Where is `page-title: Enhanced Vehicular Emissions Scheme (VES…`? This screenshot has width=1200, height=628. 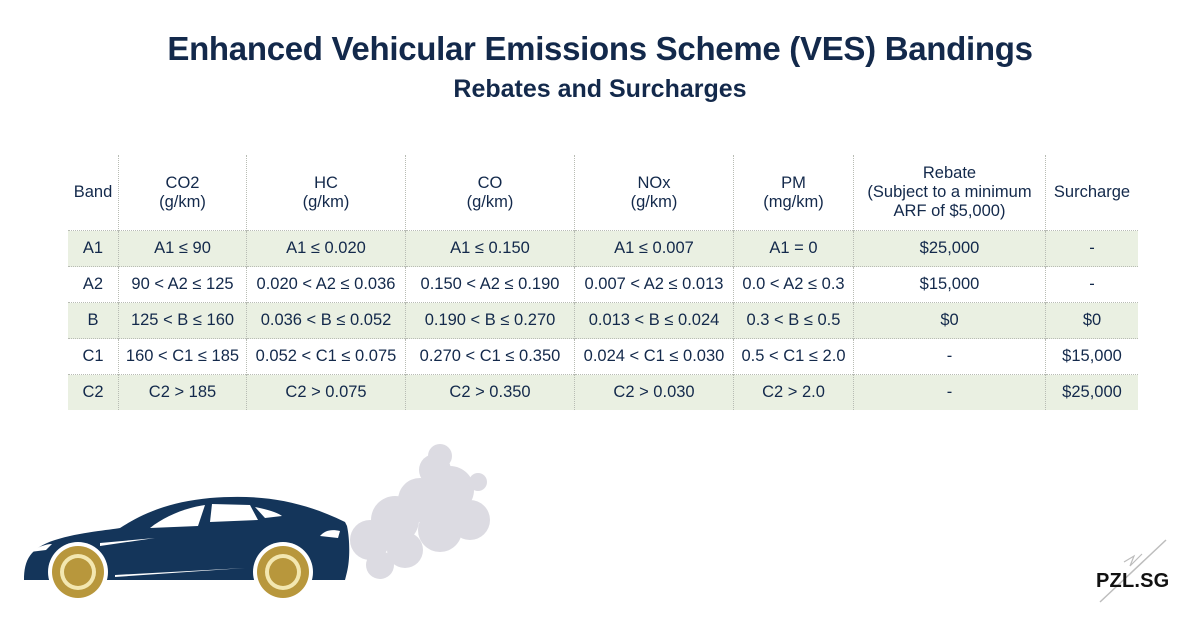 page-title: Enhanced Vehicular Emissions Scheme (VES… is located at coordinates (600, 48).